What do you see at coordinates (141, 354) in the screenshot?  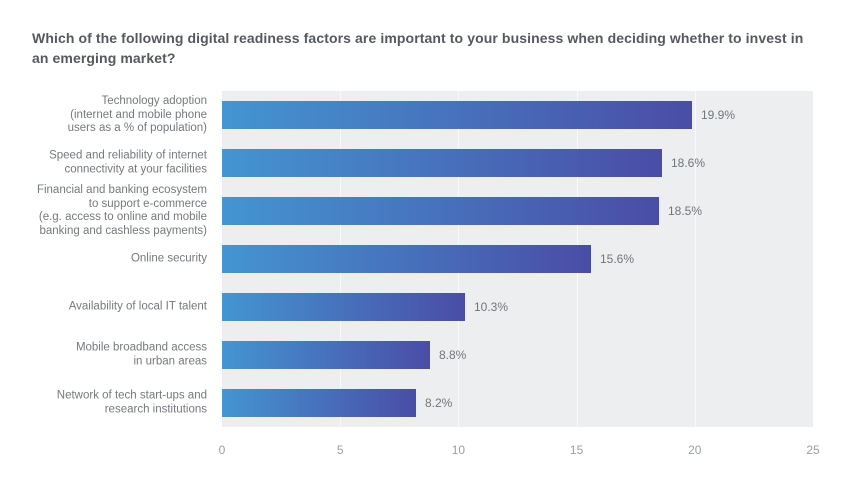 I see `category-label: Mobile broadband access in urban areas` at bounding box center [141, 354].